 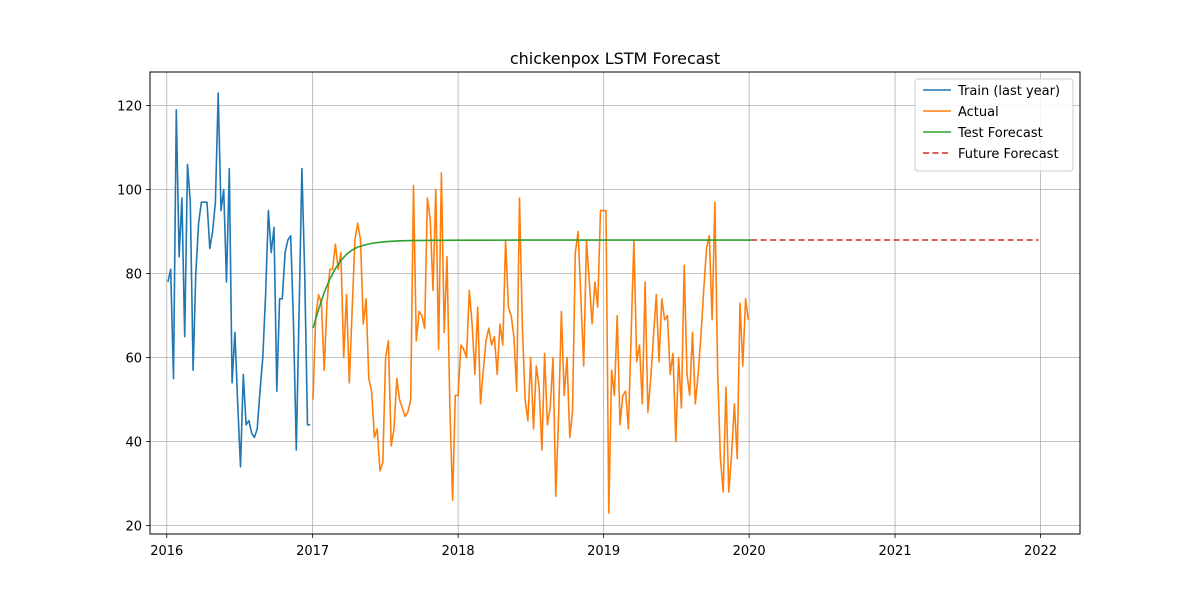 I want to click on legend-label: Actual, so click(x=978, y=112).